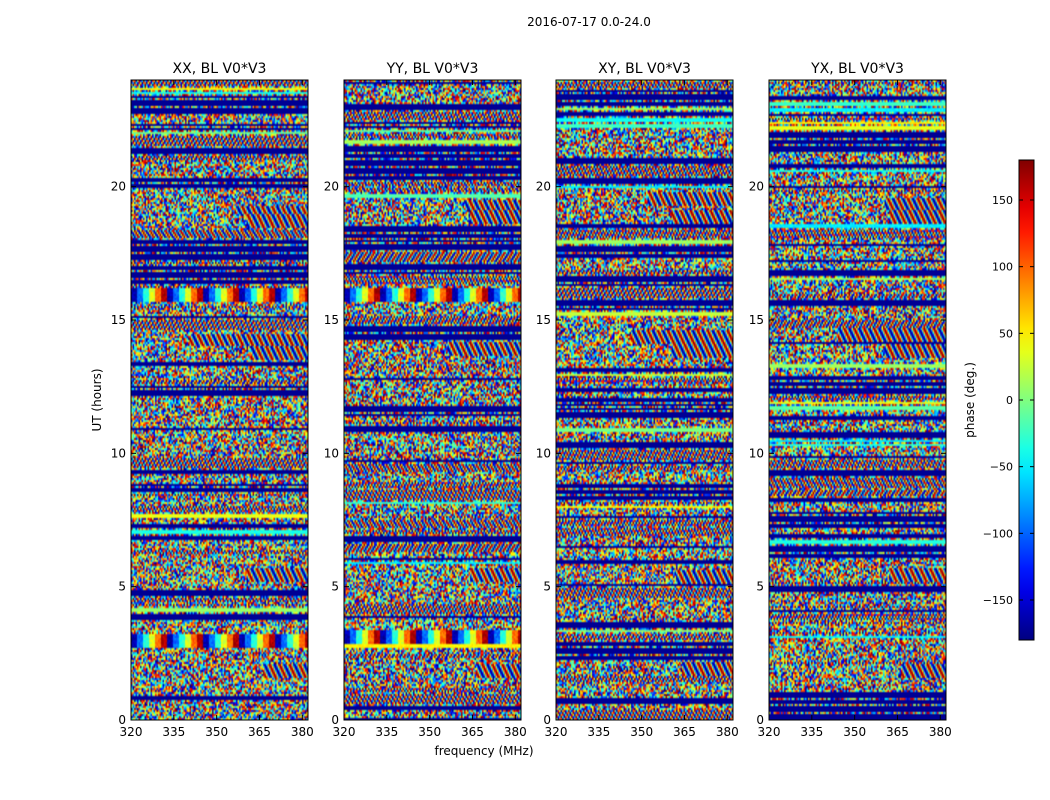 The width and height of the screenshot is (1050, 800). What do you see at coordinates (998, 533) in the screenshot?
I see `colorbar-tick-label: −100` at bounding box center [998, 533].